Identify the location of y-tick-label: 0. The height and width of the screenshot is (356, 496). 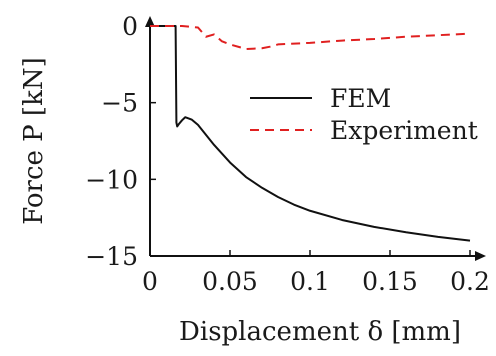
(130, 26).